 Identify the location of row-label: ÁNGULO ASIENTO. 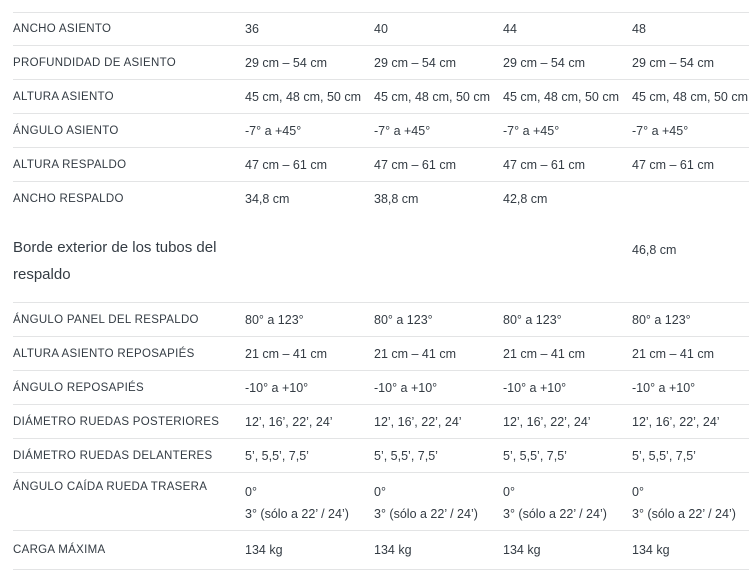
(66, 130).